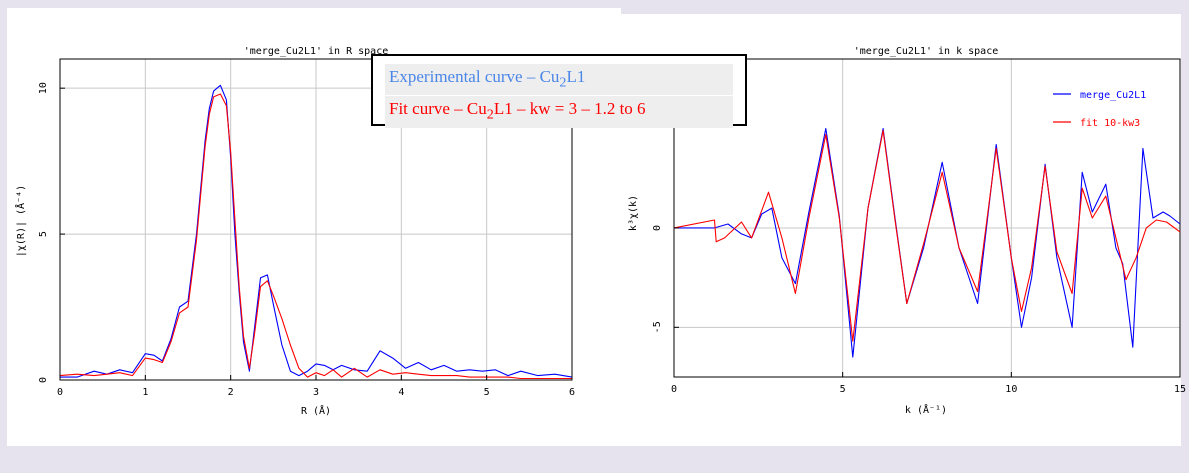 The width and height of the screenshot is (1189, 473). What do you see at coordinates (569, 109) in the screenshot?
I see `fit-curve-text-suffix: L1 – kw = 3 – 1.2 to 6` at bounding box center [569, 109].